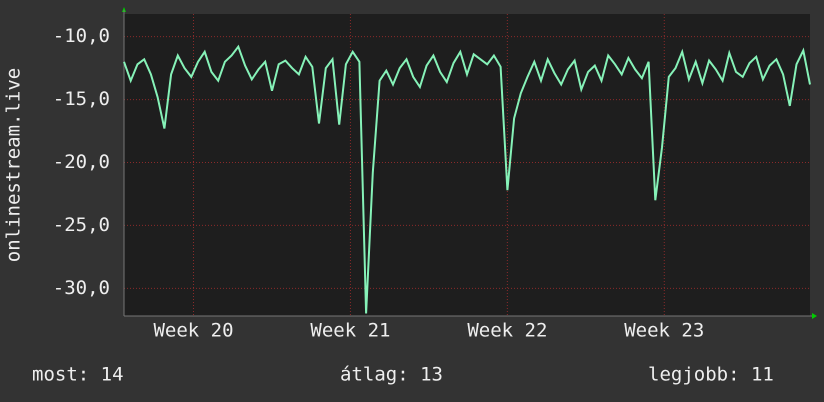 The image size is (824, 402). Describe the element at coordinates (81, 99) in the screenshot. I see `y-tick-label: -15,0` at that location.